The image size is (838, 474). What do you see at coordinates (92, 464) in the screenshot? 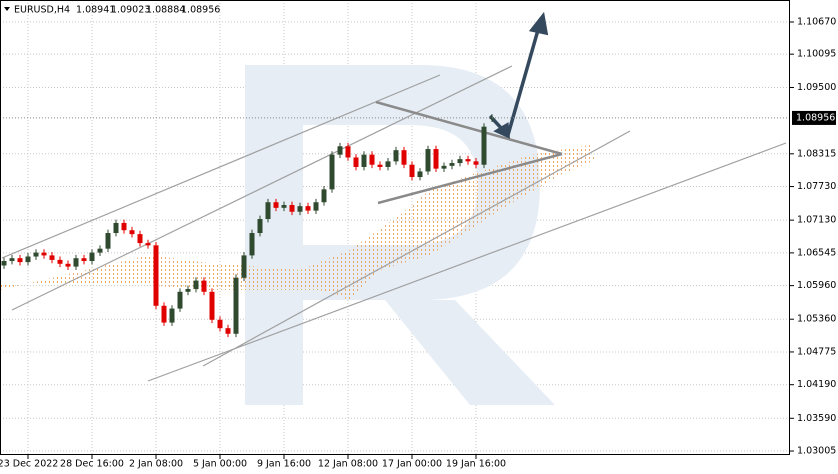
I see `x-tick-label: 28 Dec 16:00` at bounding box center [92, 464].